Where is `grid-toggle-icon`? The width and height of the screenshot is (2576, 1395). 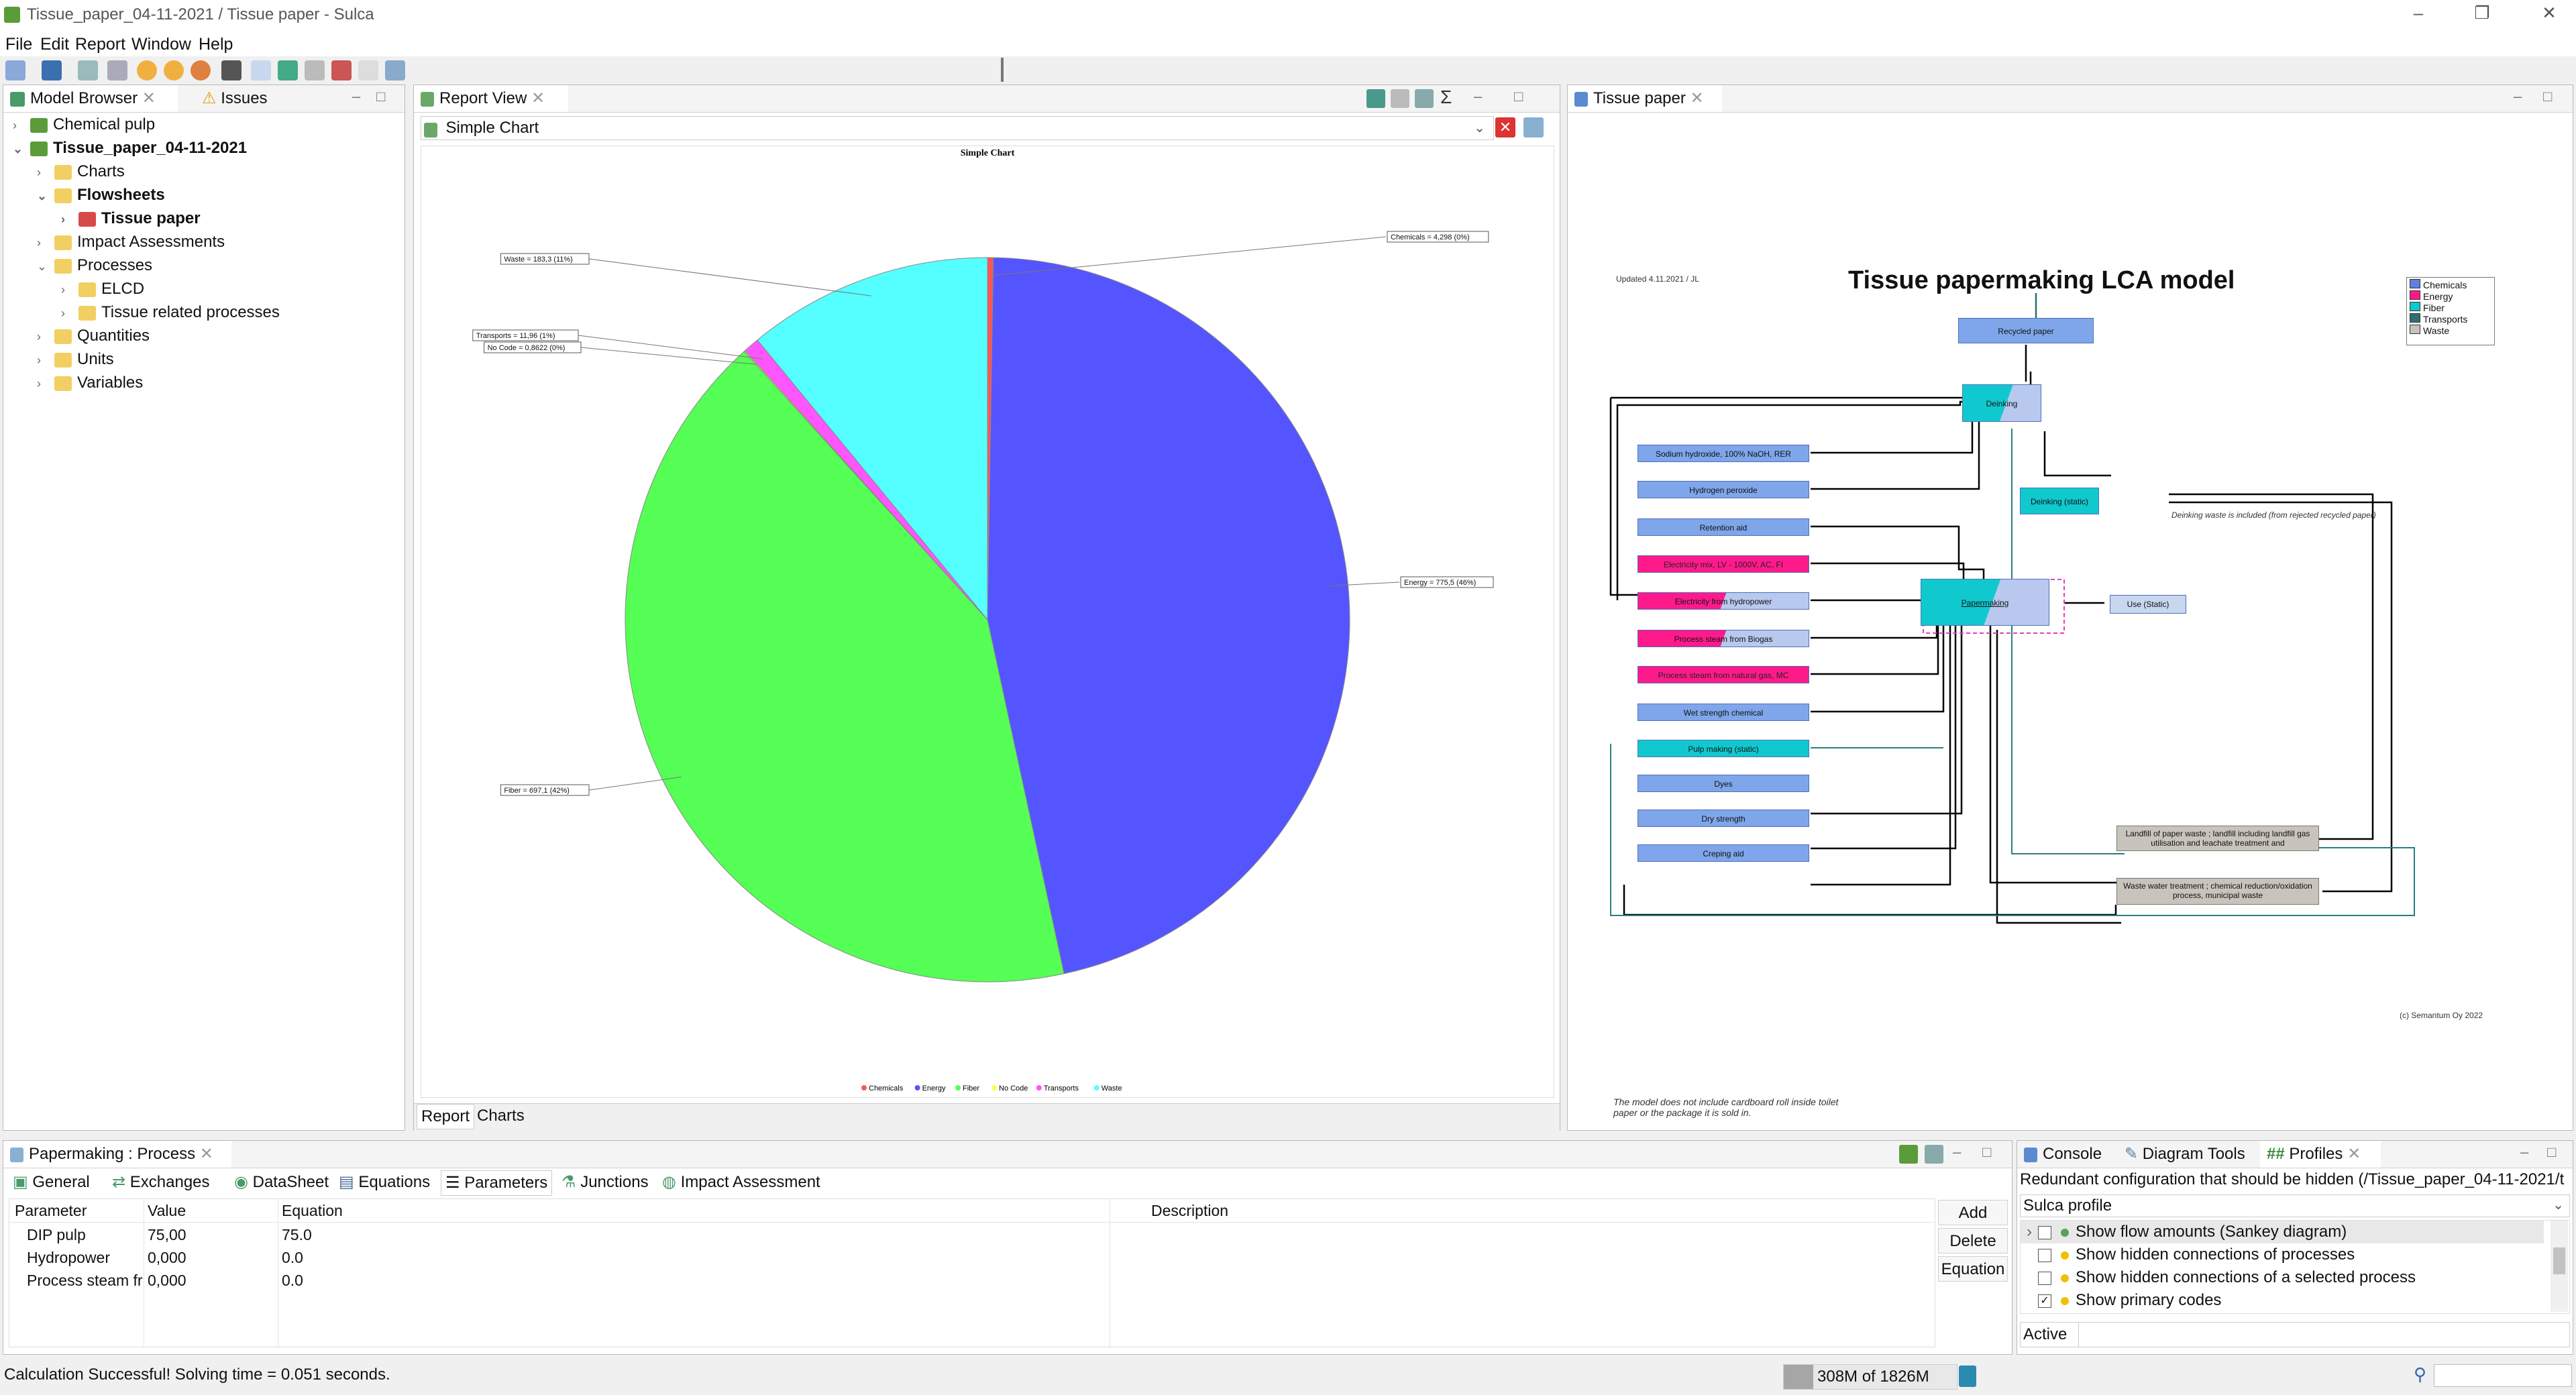
grid-toggle-icon is located at coordinates (231, 70).